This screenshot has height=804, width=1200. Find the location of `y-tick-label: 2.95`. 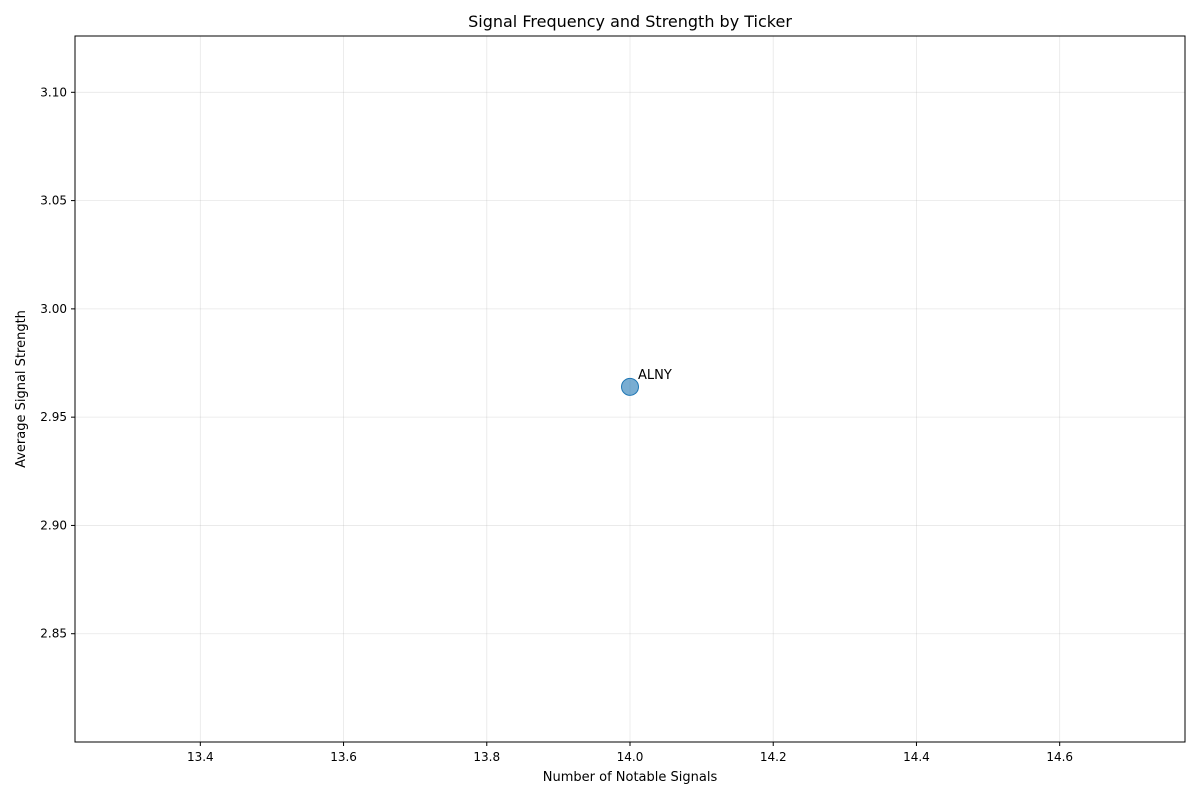

y-tick-label: 2.95 is located at coordinates (53, 417).